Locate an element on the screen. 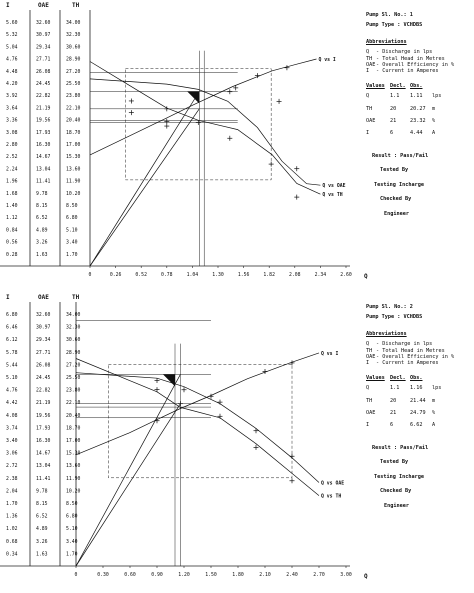 The height and width of the screenshot is (593, 474). i-tick-label: 0.68 is located at coordinates (12, 542).